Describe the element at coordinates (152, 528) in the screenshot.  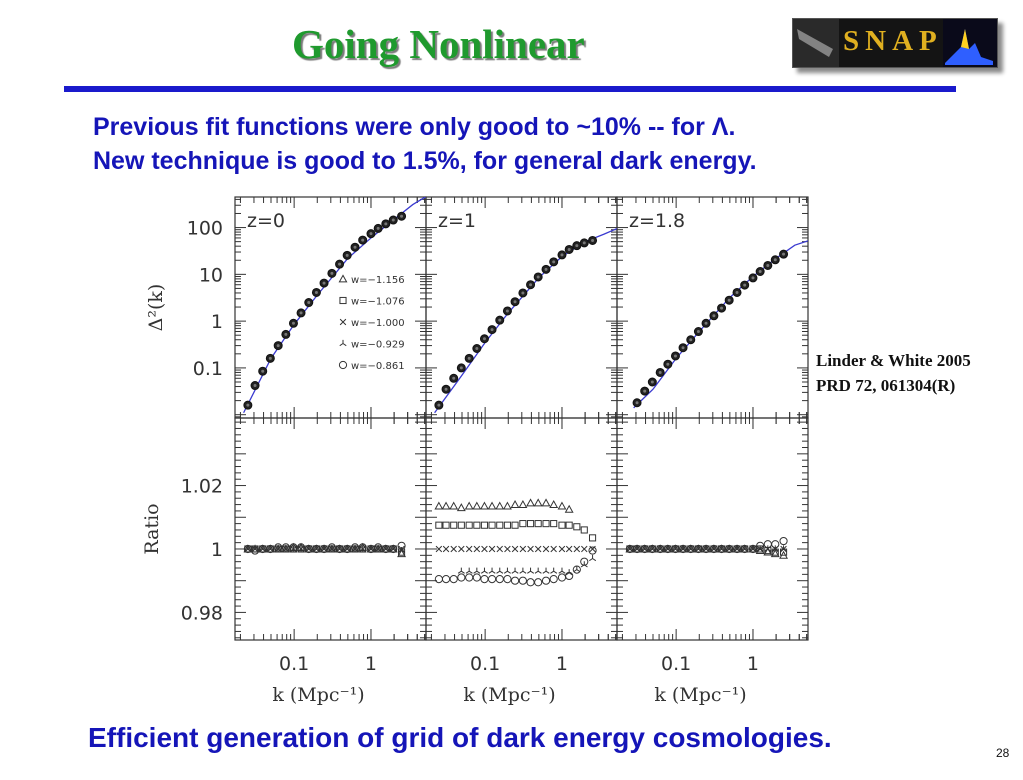
I see `y-axis-label-bottom: Ratio` at that location.